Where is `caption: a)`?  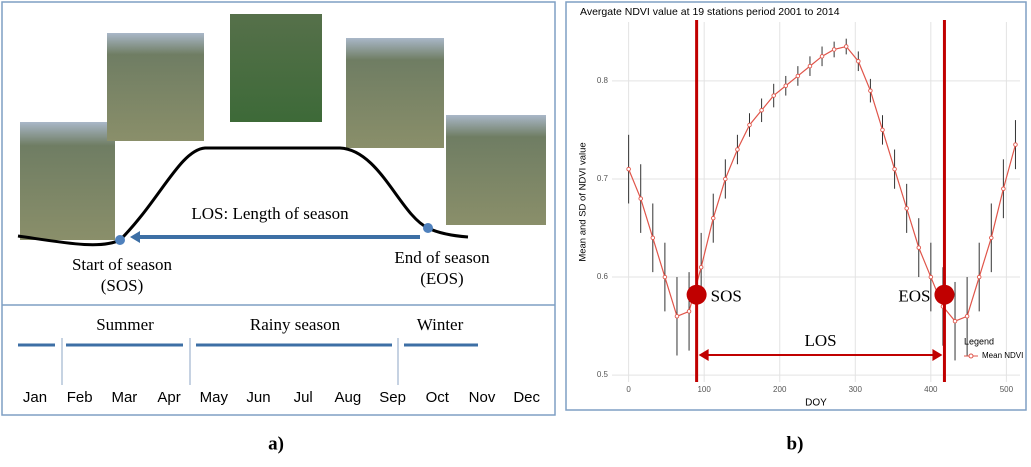 caption: a) is located at coordinates (276, 443).